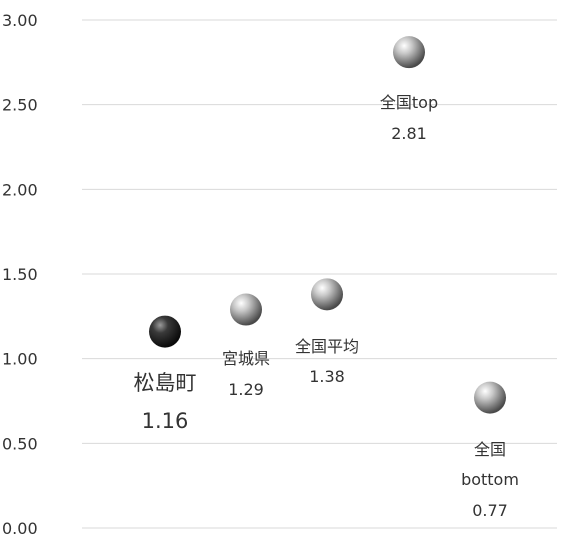  I want to click on point-value-label: 1.29, so click(246, 389).